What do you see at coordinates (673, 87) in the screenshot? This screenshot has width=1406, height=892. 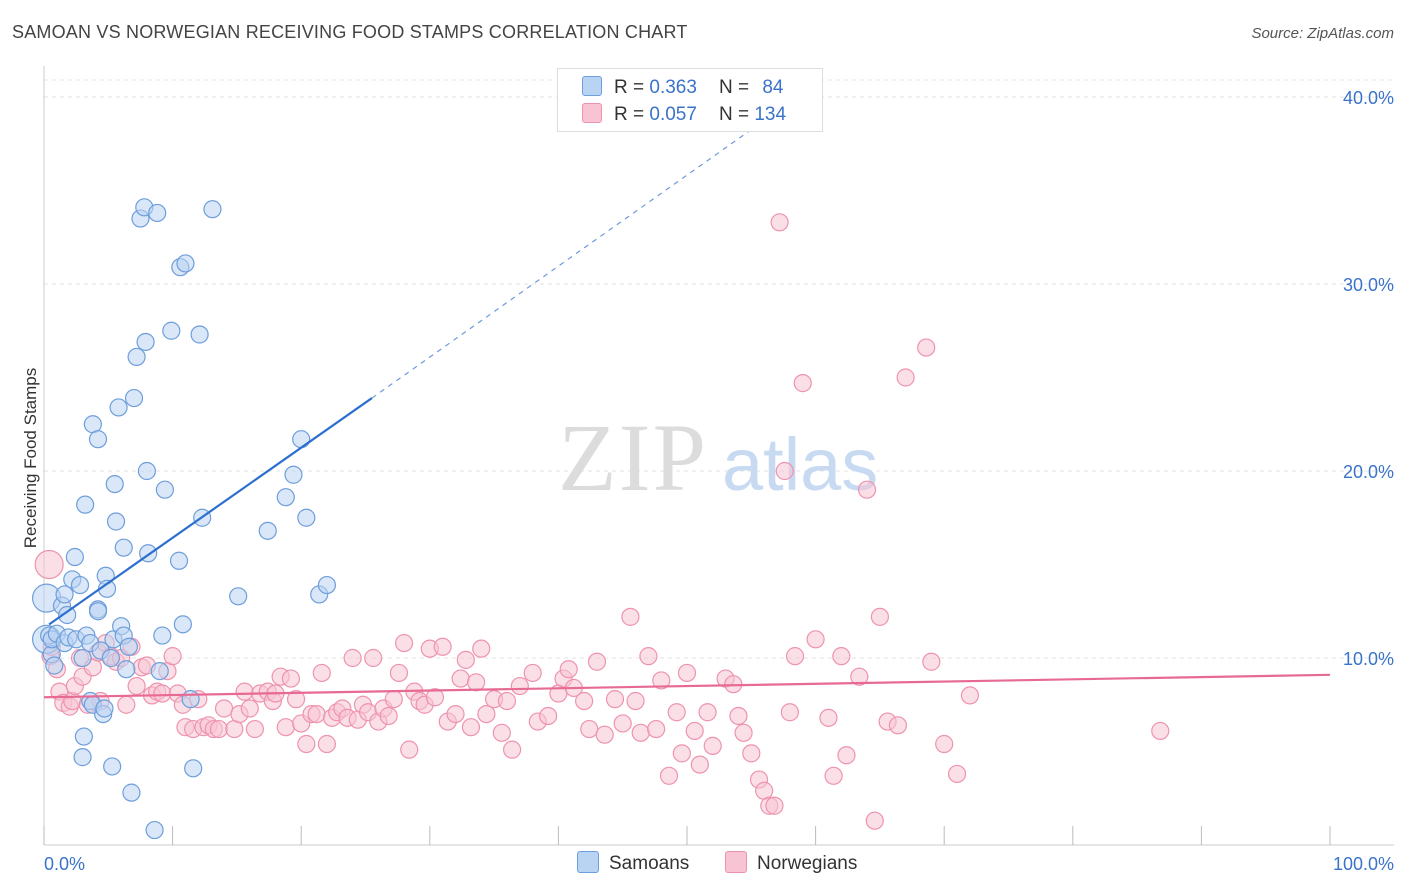 I see `legend-r-value: 0.363` at bounding box center [673, 87].